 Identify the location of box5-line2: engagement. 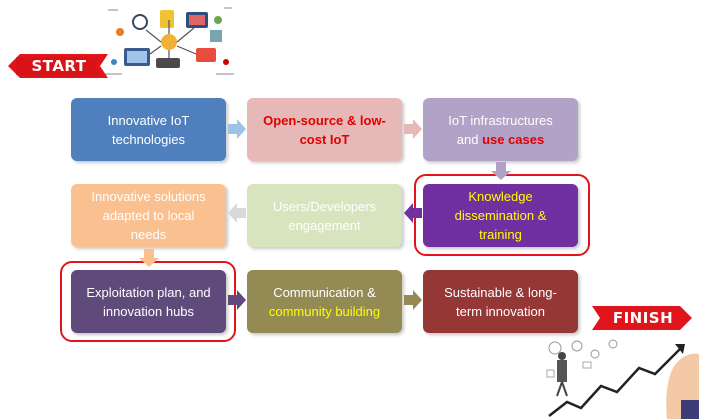
(324, 225).